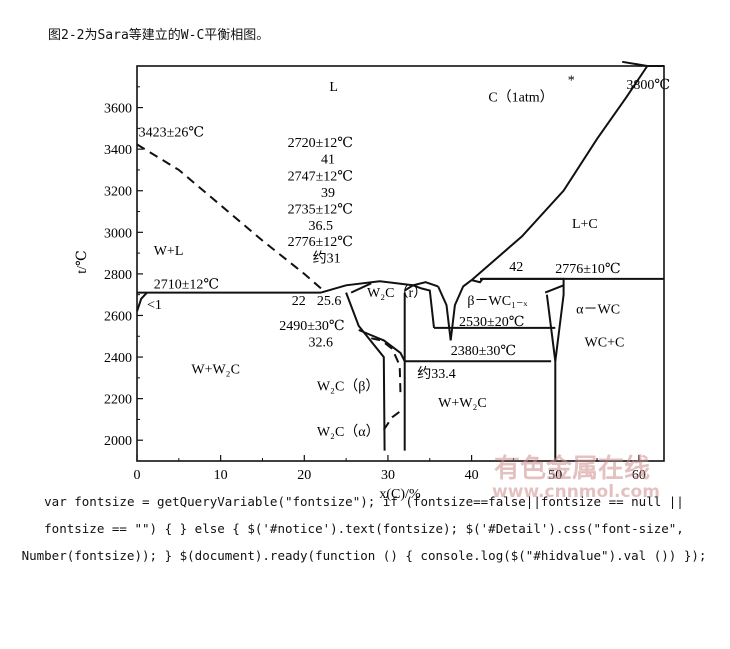 This screenshot has width=730, height=649. I want to click on phase-annotation: 42, so click(516, 267).